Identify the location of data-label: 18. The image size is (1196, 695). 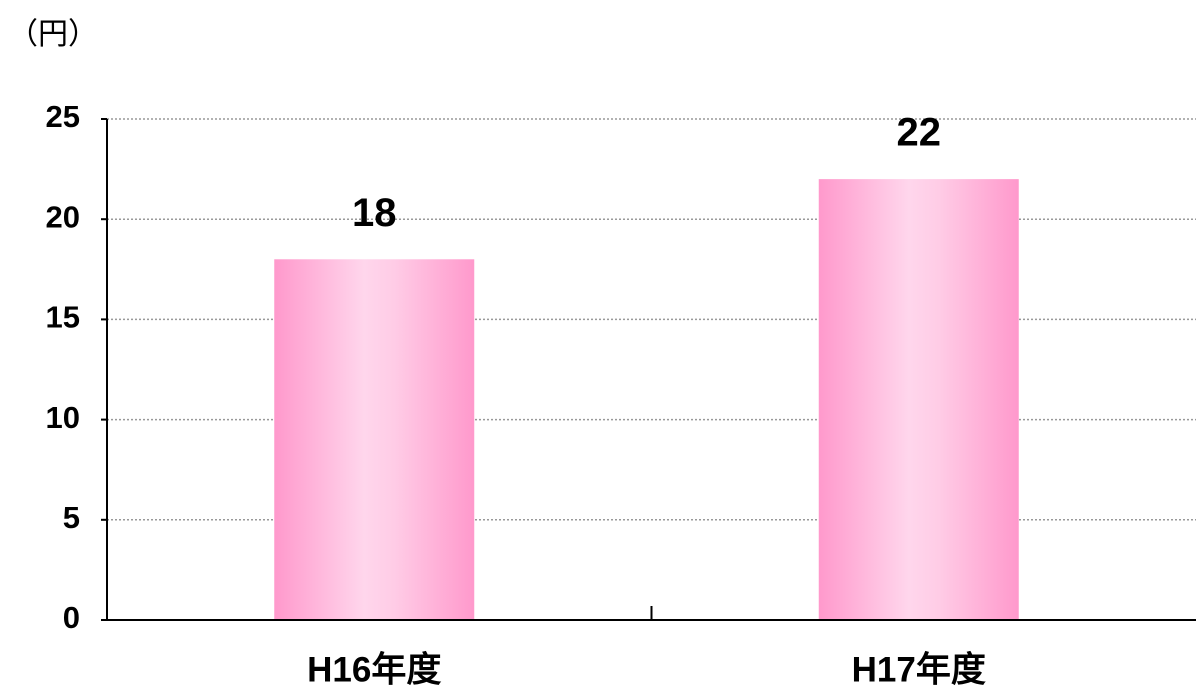
(374, 213).